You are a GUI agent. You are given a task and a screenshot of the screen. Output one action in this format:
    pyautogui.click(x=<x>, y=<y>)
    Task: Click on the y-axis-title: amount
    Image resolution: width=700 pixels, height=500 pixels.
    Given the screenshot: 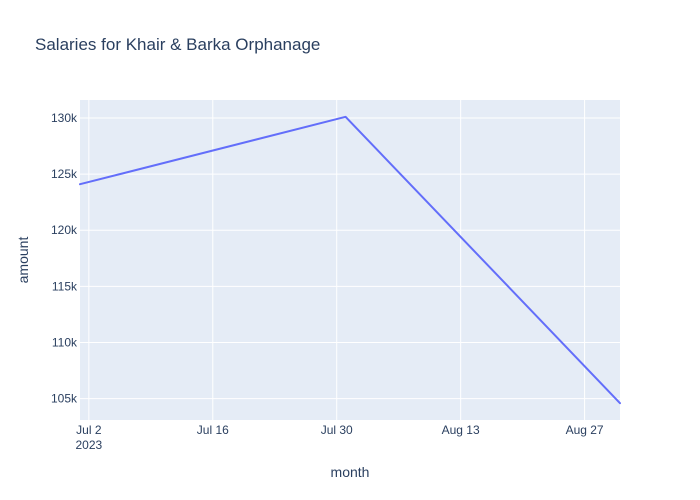 What is the action you would take?
    pyautogui.click(x=23, y=260)
    